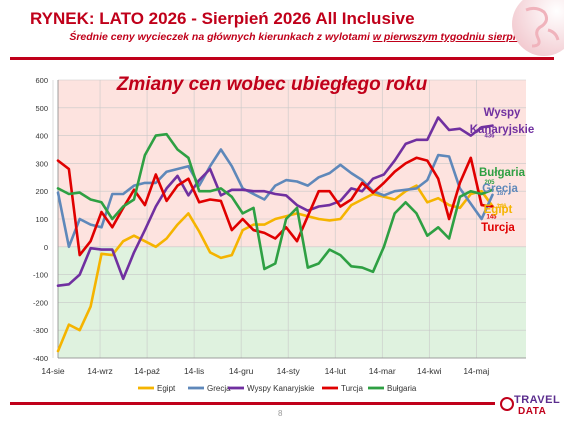  Describe the element at coordinates (282, 58) in the screenshot. I see `header-divider` at that location.